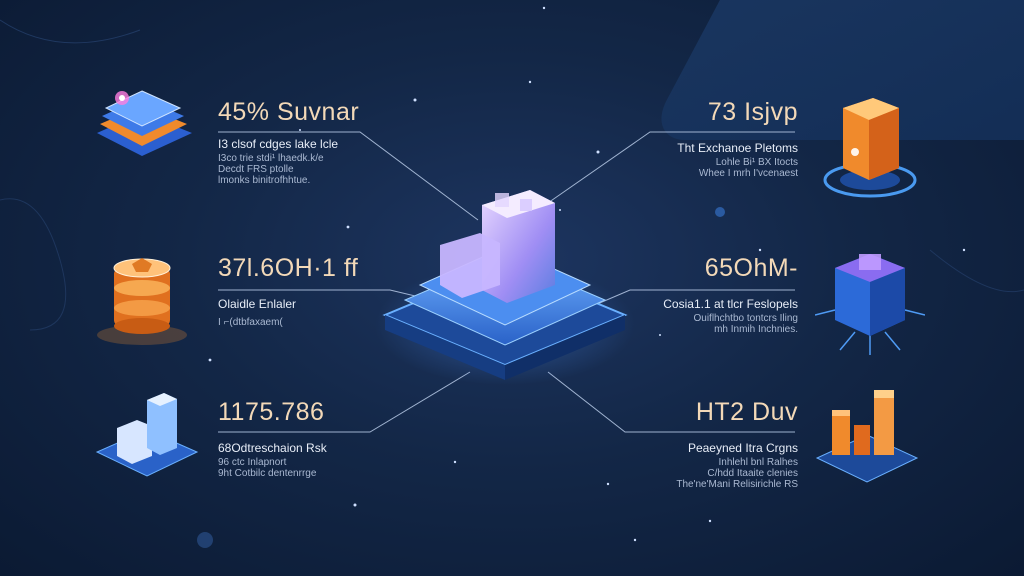 This screenshot has width=1024, height=576. Describe the element at coordinates (730, 304) in the screenshot. I see `stat-label: Cosia1.1 at tlcr Feslopels` at that location.